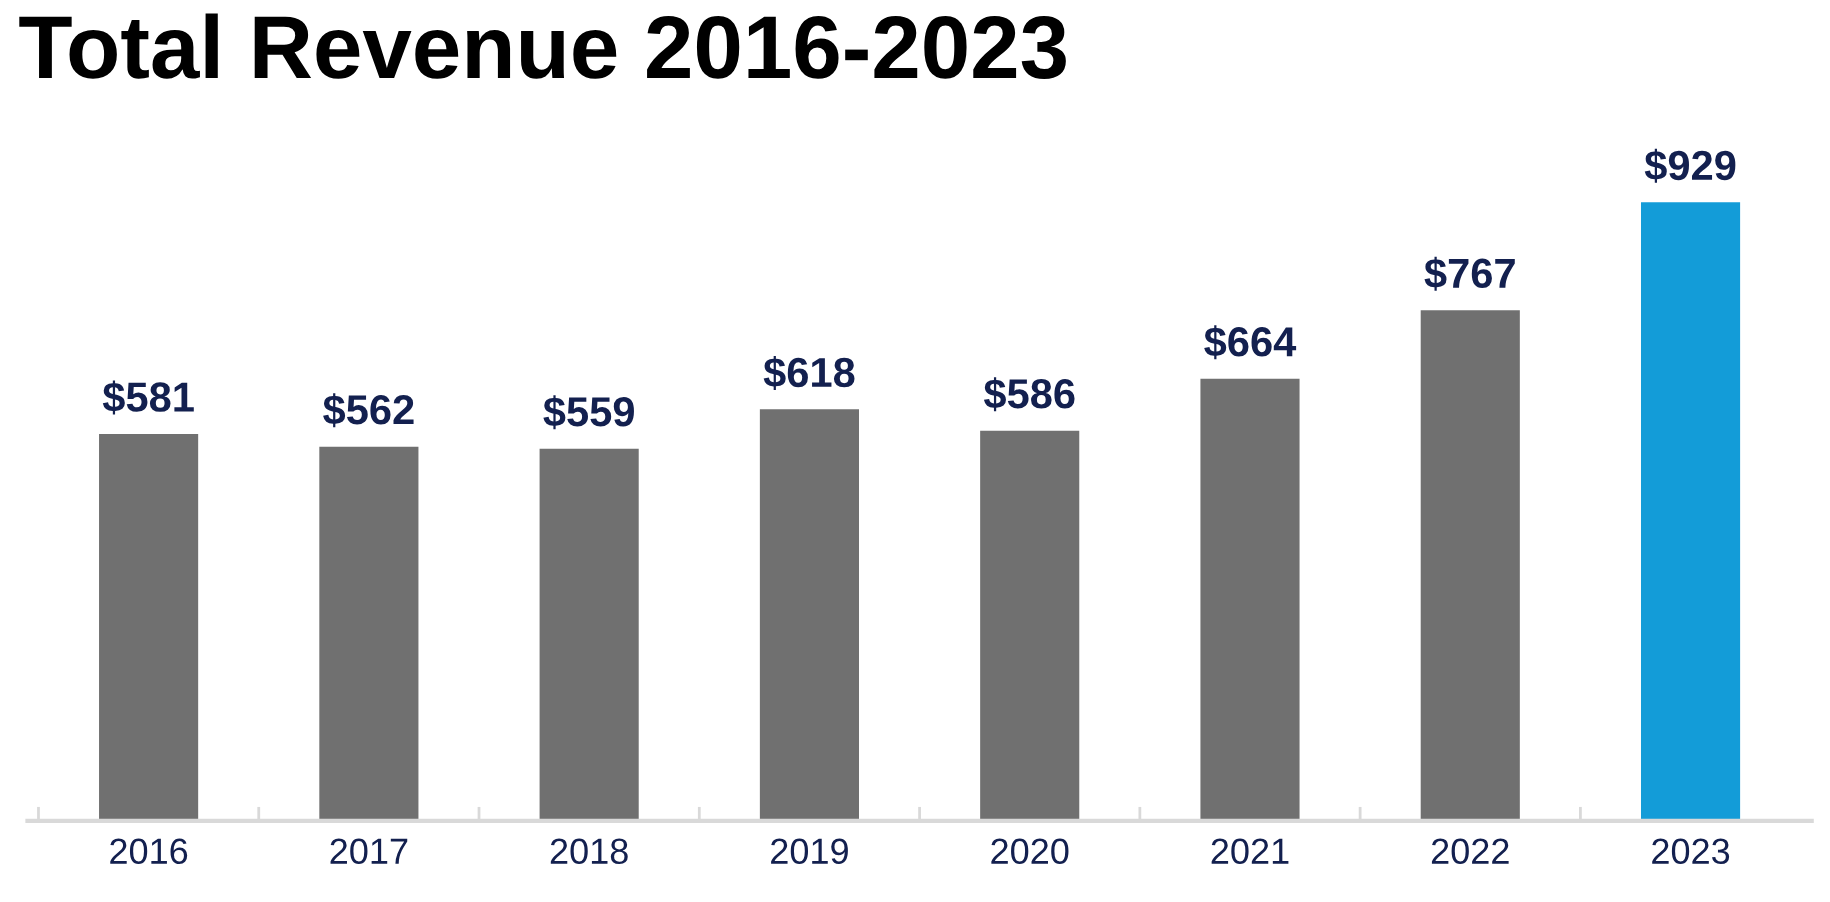  What do you see at coordinates (1029, 394) in the screenshot?
I see `data-label: $586` at bounding box center [1029, 394].